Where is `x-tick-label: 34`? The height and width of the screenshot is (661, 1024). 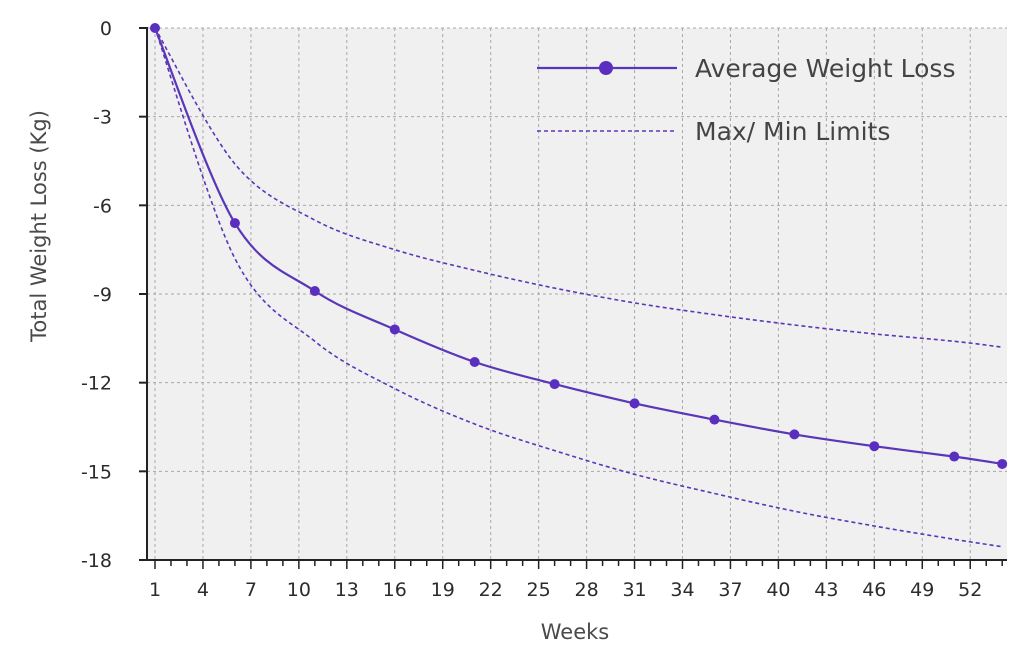
x-tick-label: 34 is located at coordinates (682, 590).